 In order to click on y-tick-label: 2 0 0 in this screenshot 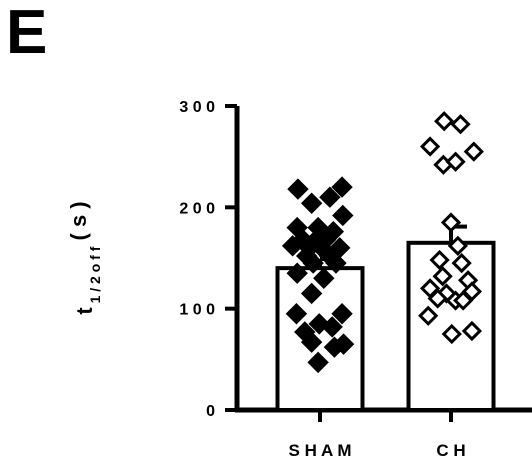, I will do `click(197, 208)`.